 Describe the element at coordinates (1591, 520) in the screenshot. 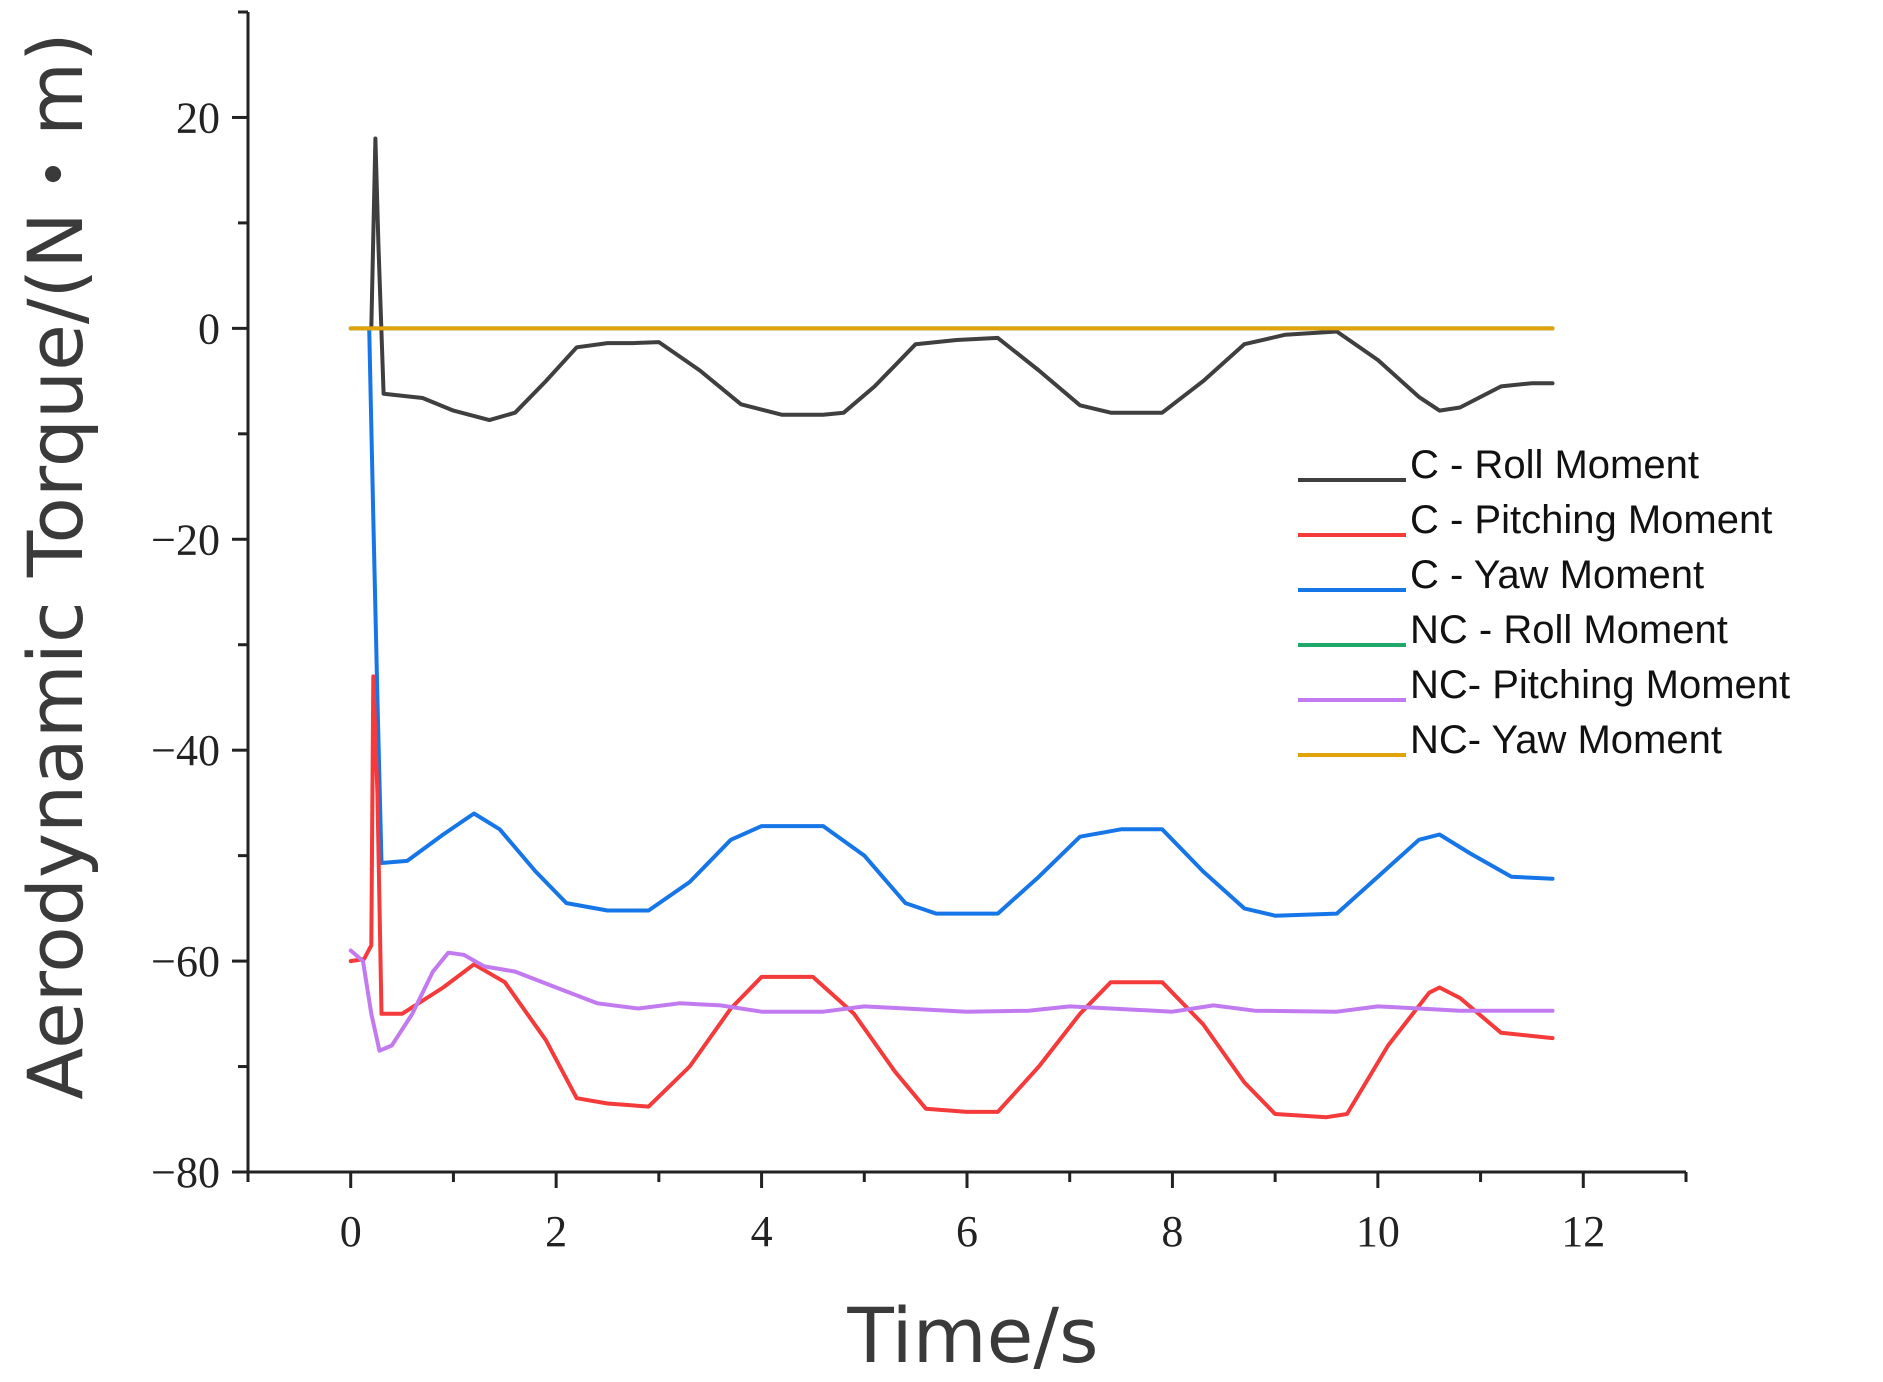

I see `legend-label: C - Pitching Moment` at that location.